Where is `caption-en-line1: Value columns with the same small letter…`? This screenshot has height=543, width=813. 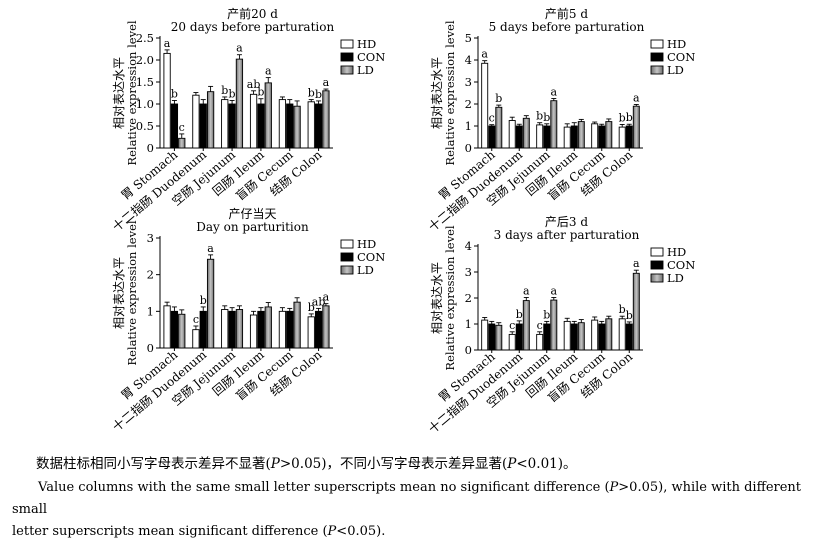
caption-en-line1: Value columns with the same small letter… is located at coordinates (407, 499).